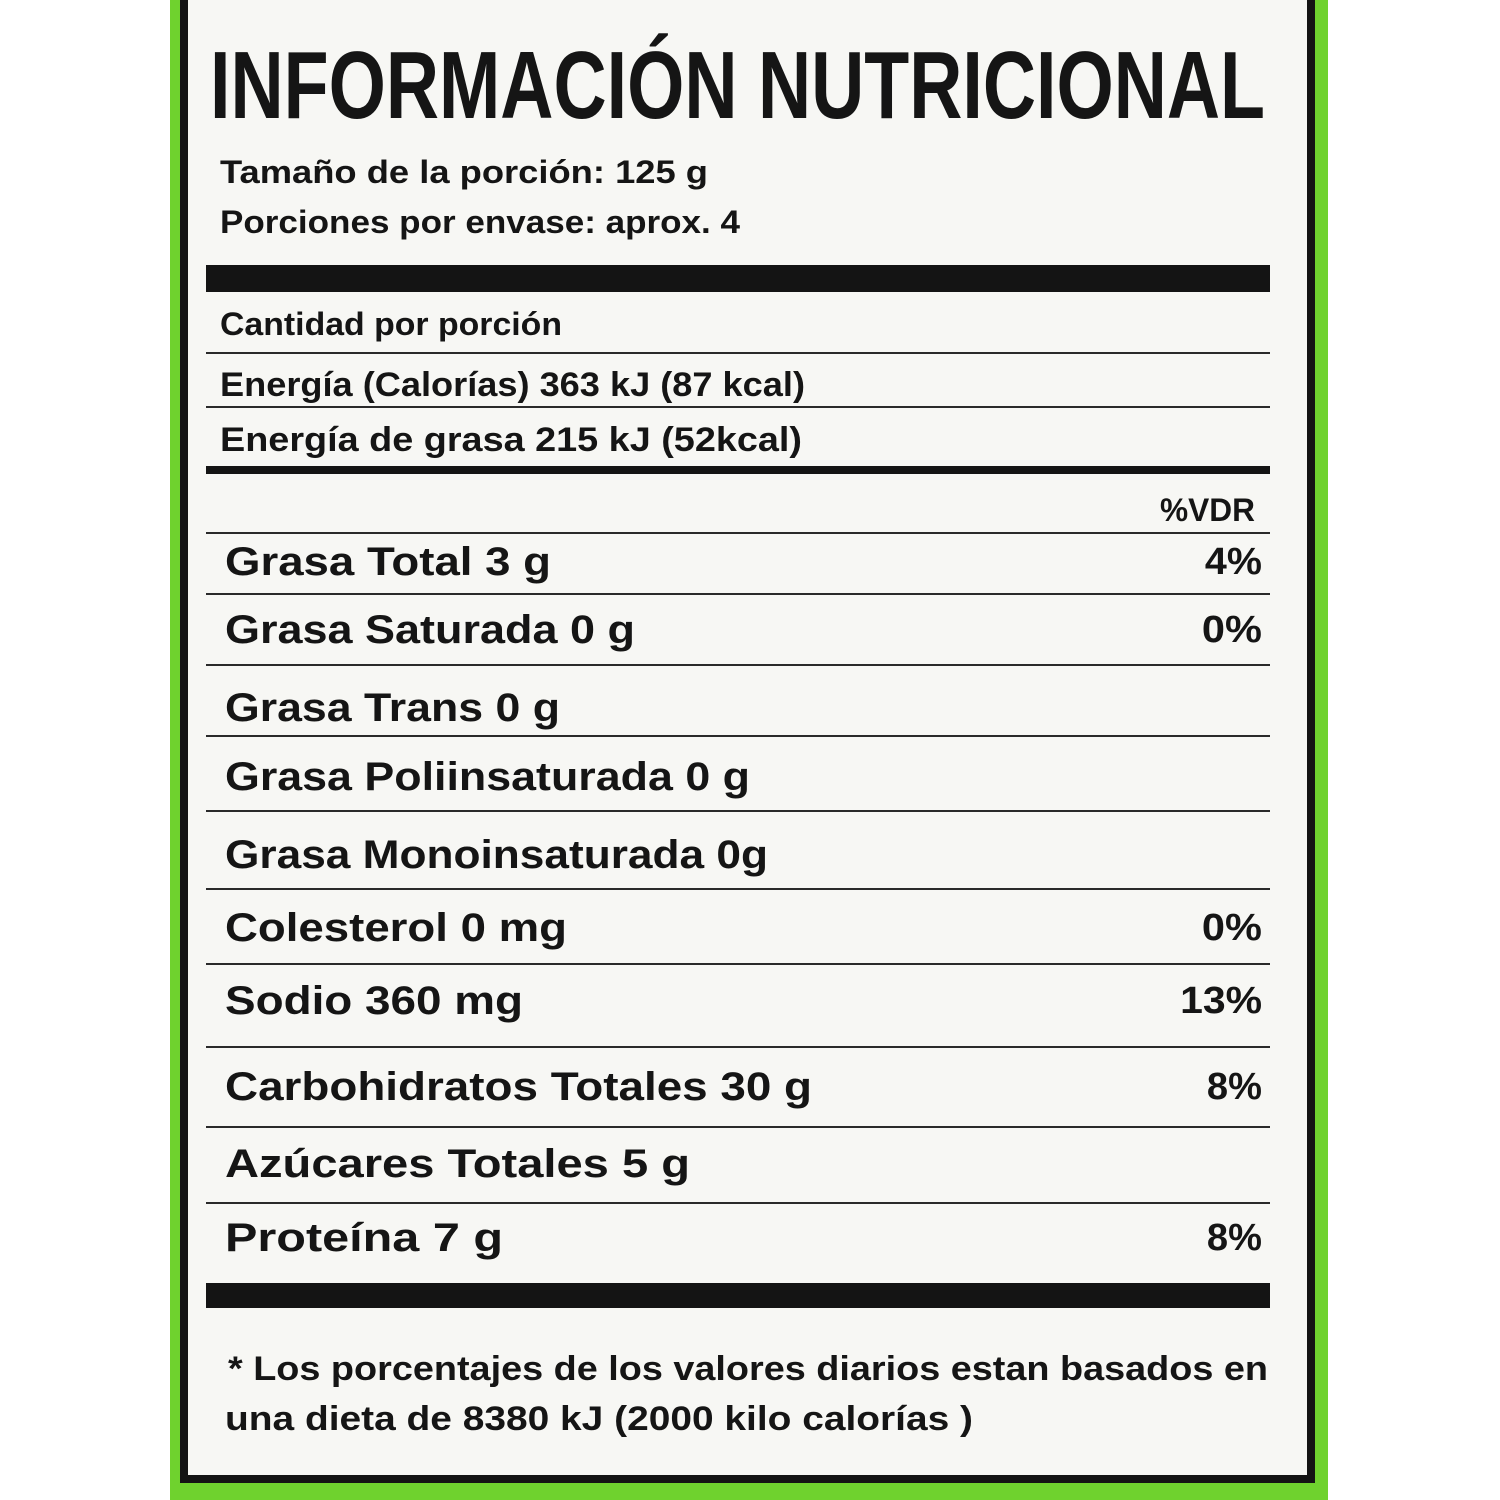 This screenshot has width=1500, height=1500. What do you see at coordinates (738, 470) in the screenshot?
I see `medium-divider` at bounding box center [738, 470].